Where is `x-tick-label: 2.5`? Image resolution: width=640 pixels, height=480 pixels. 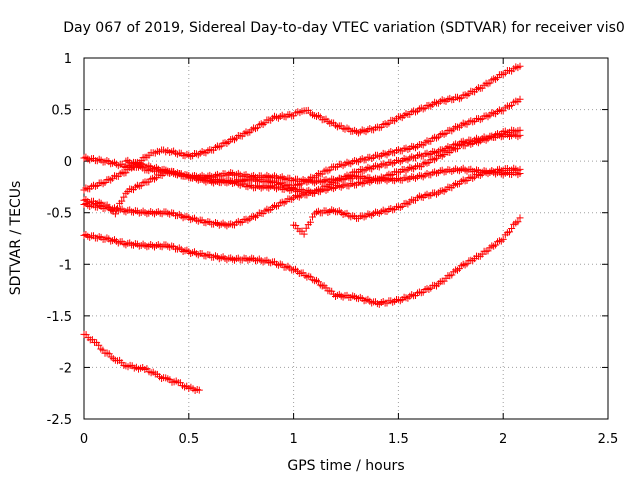
x-tick-label: 2.5 is located at coordinates (608, 439).